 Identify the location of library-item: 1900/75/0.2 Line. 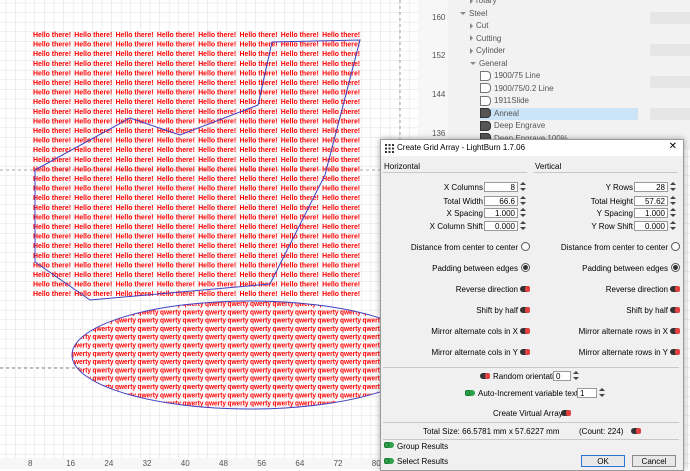
(559, 89).